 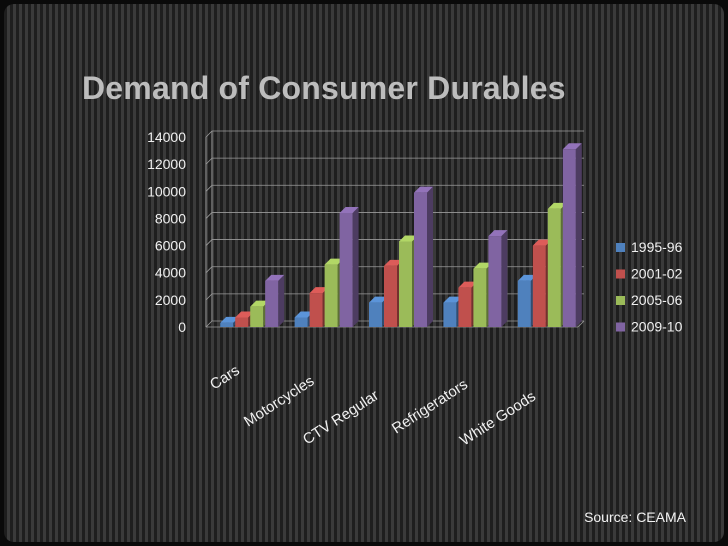 What do you see at coordinates (324, 88) in the screenshot?
I see `chart-title: Demand of Consumer Durables` at bounding box center [324, 88].